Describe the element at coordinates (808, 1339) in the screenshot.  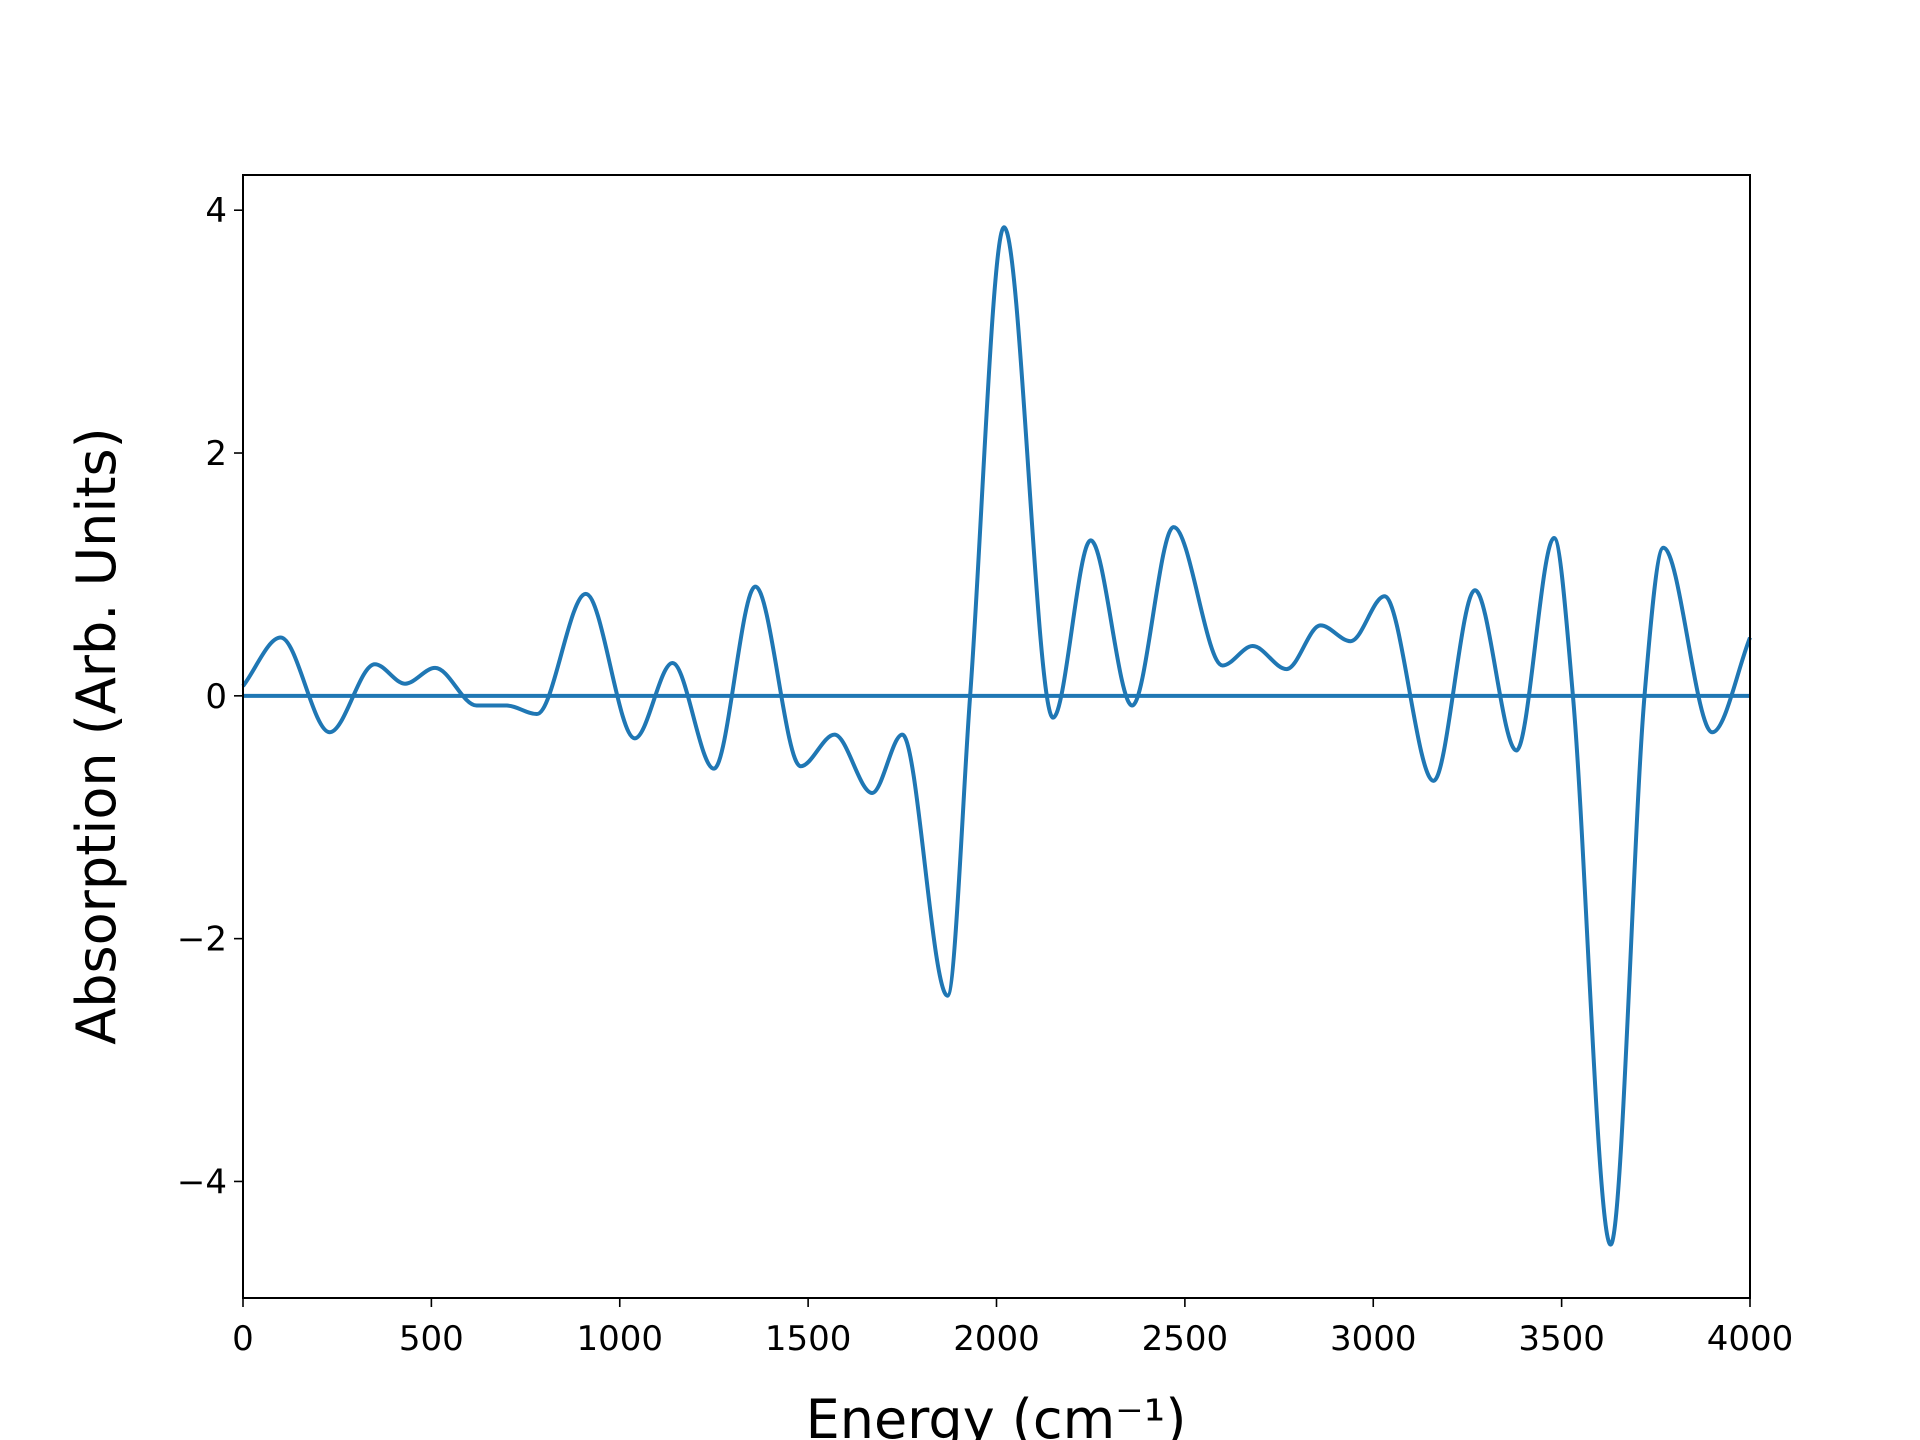
I see `x-tick-label: 1500` at that location.